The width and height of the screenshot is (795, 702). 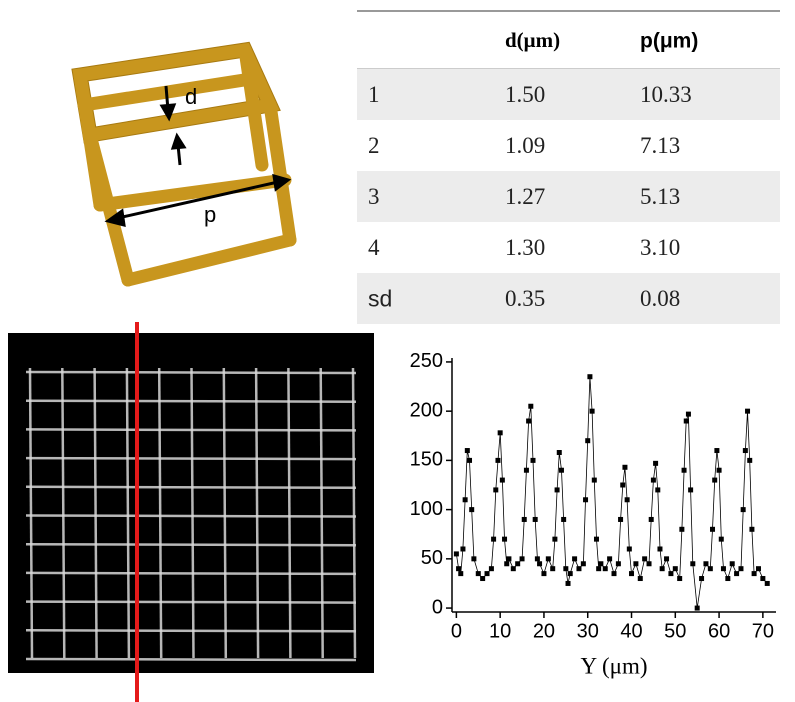 What do you see at coordinates (426, 410) in the screenshot?
I see `y-tick-label: 200` at bounding box center [426, 410].